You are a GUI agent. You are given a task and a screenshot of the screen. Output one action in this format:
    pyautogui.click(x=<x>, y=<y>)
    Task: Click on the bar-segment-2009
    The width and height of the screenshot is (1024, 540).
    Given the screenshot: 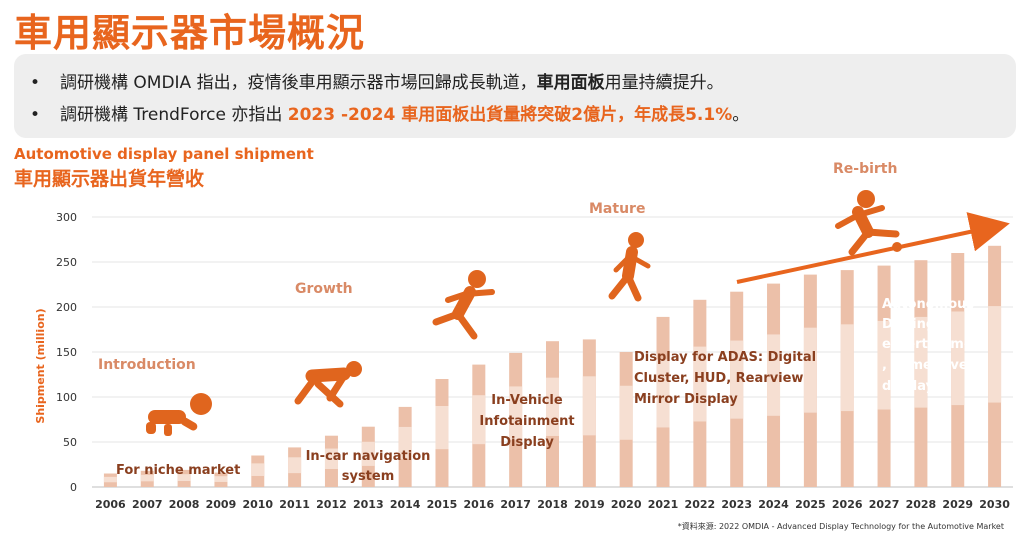 What is the action you would take?
    pyautogui.click(x=221, y=479)
    